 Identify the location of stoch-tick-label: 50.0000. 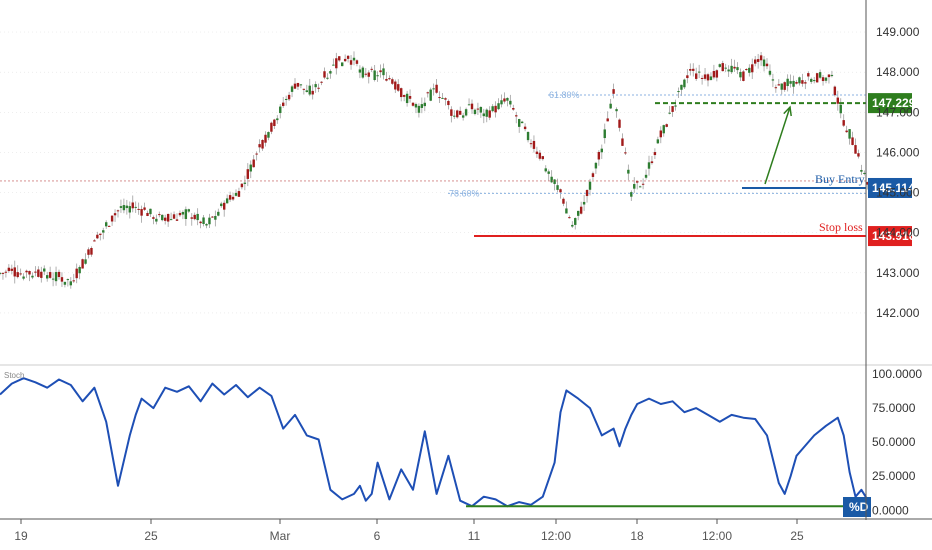
(894, 442).